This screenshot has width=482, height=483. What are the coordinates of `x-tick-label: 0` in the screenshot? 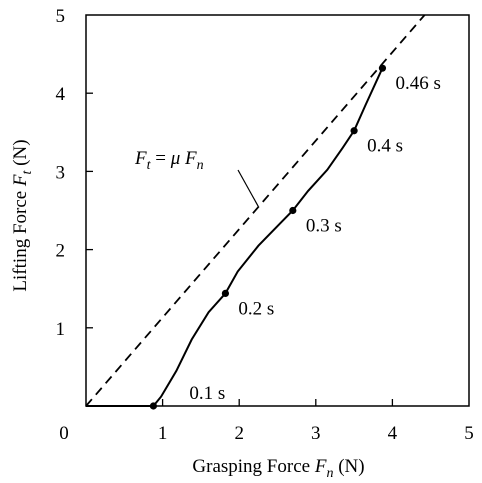 It's located at (64, 433).